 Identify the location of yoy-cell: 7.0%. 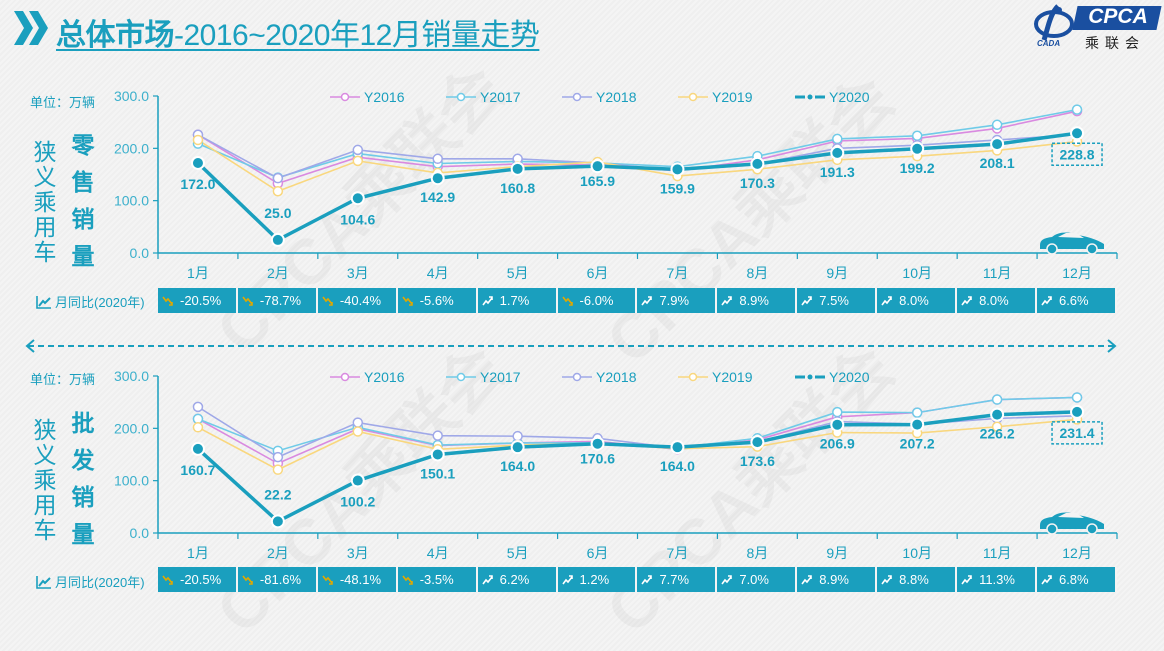
(757, 579).